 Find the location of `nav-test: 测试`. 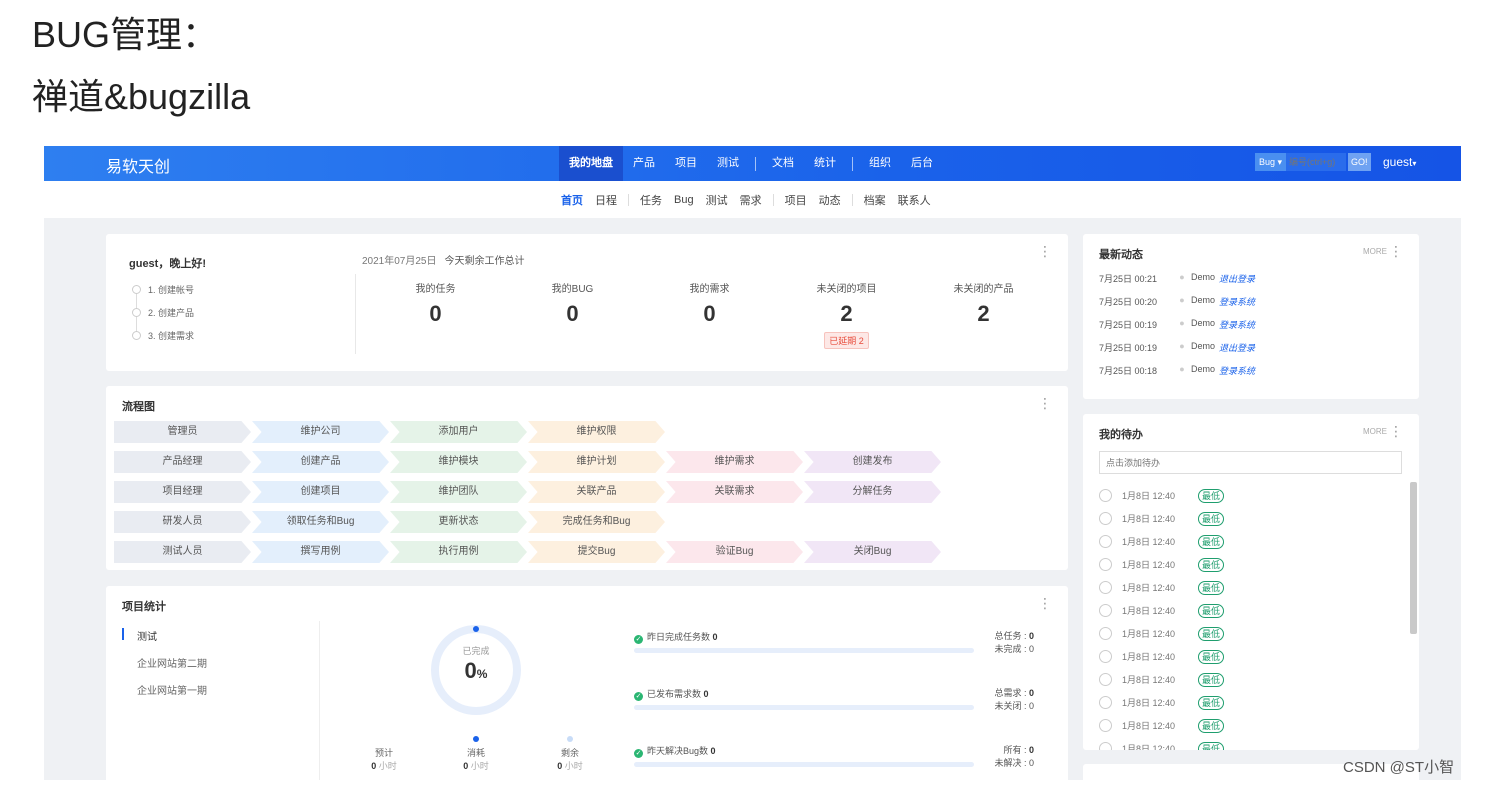

nav-test: 测试 is located at coordinates (728, 163).